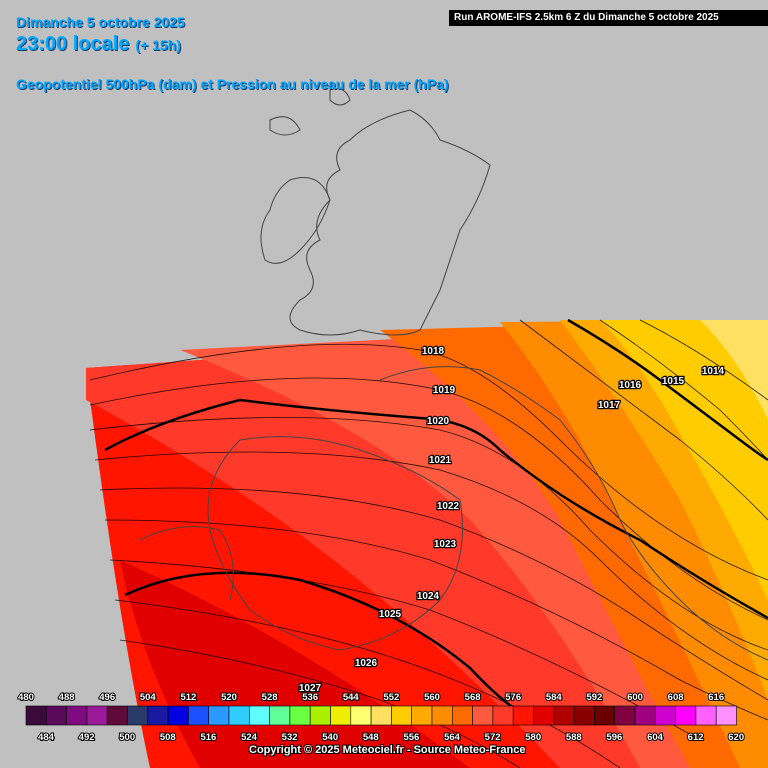 The width and height of the screenshot is (768, 768). I want to click on isobar-label: 1027, so click(310, 688).